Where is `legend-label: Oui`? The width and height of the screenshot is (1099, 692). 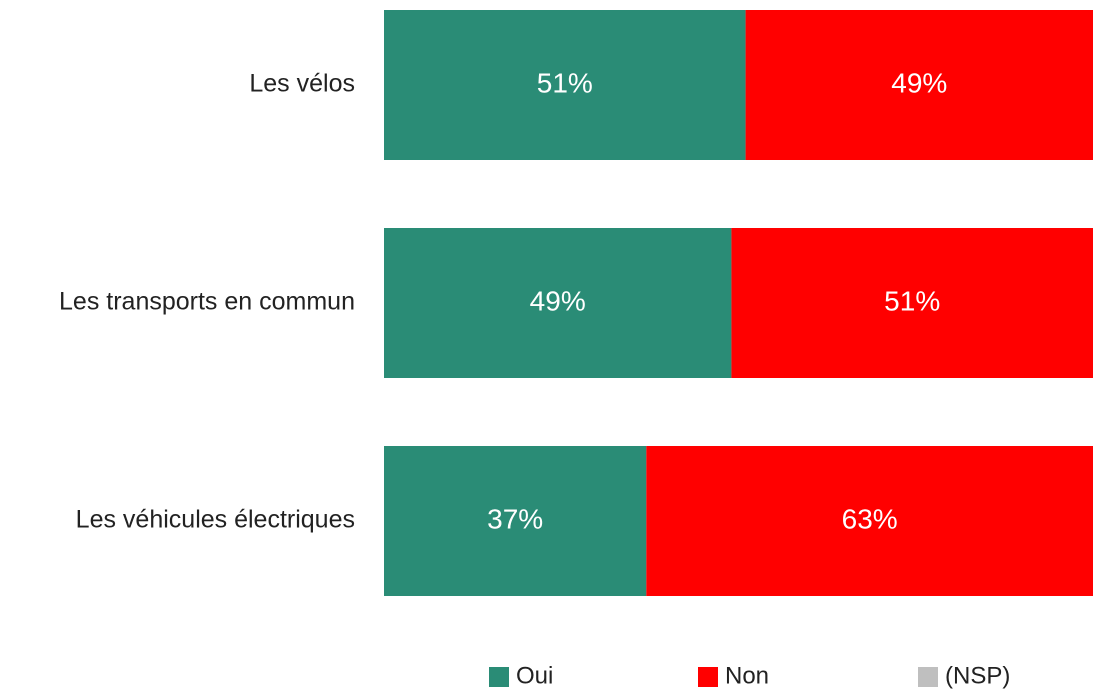
legend-label: Oui is located at coordinates (534, 675).